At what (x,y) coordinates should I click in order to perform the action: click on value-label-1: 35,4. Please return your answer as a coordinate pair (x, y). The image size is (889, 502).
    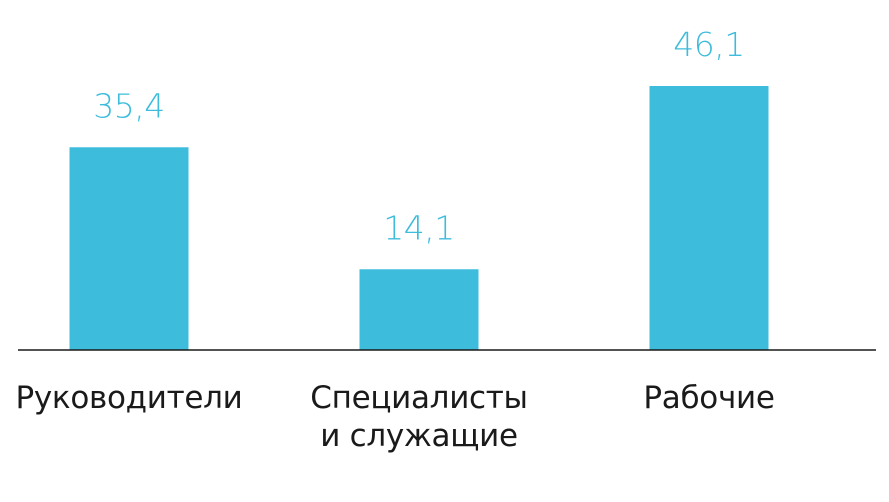
    Looking at the image, I should click on (128, 105).